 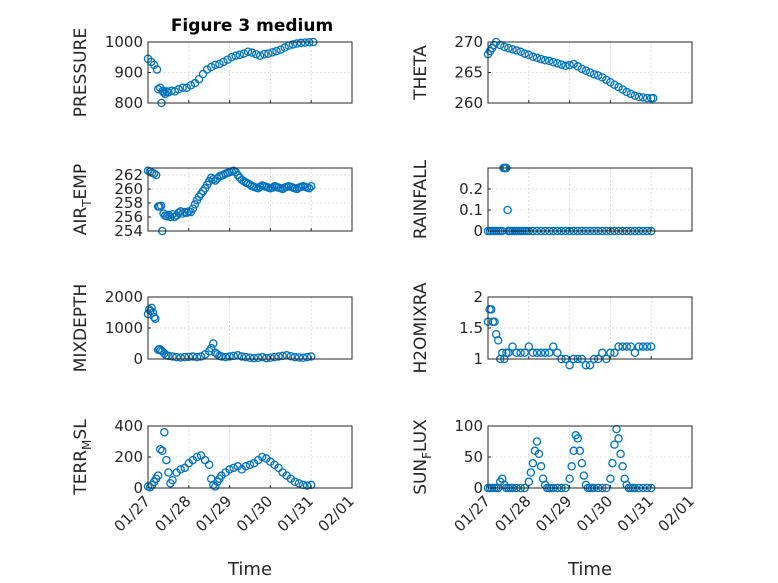 What do you see at coordinates (553, 513) in the screenshot?
I see `x-tick-label: 01/29` at bounding box center [553, 513].